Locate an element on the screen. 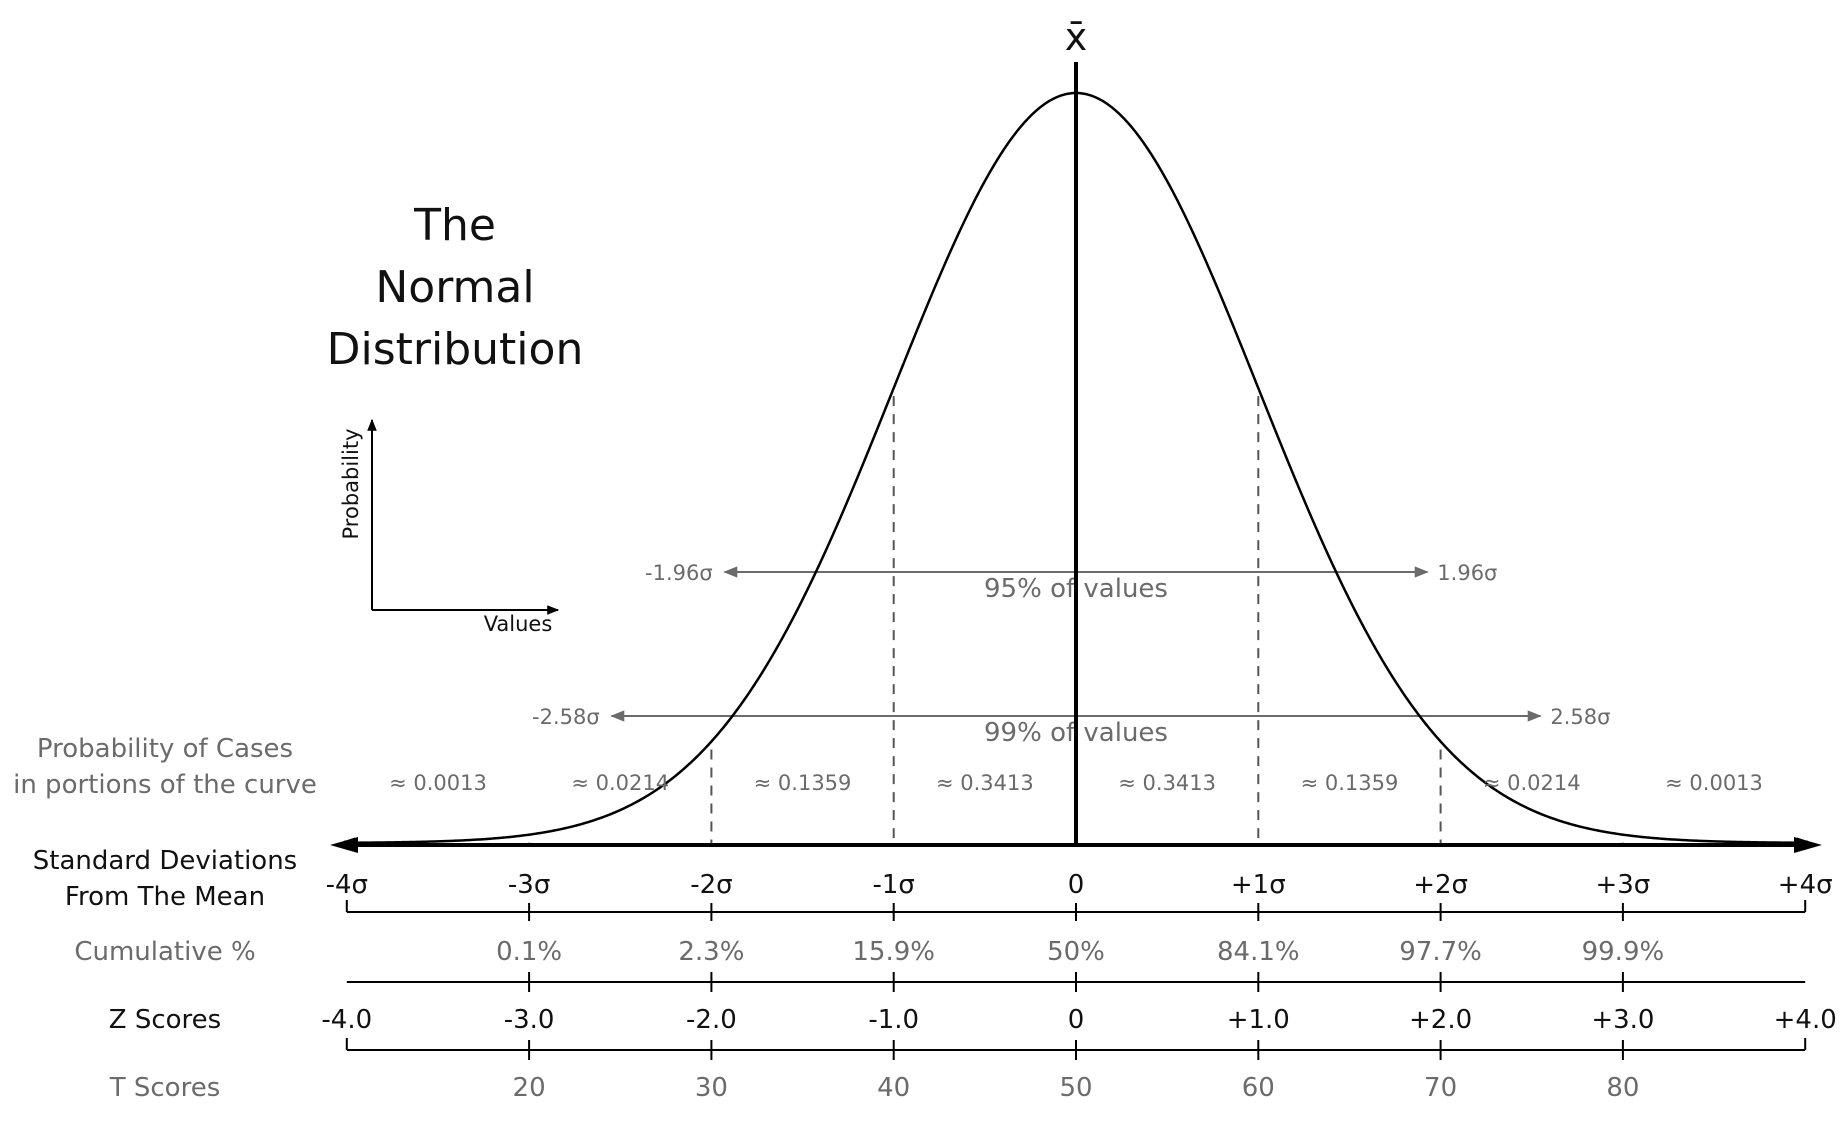 This screenshot has width=1848, height=1125. sd-tick-label: -2σ is located at coordinates (711, 885).